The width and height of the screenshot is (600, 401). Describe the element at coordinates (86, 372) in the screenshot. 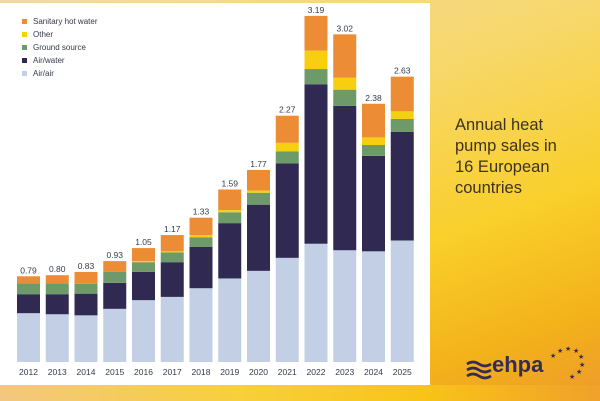

I see `x-tick-label-2014: 2014` at that location.